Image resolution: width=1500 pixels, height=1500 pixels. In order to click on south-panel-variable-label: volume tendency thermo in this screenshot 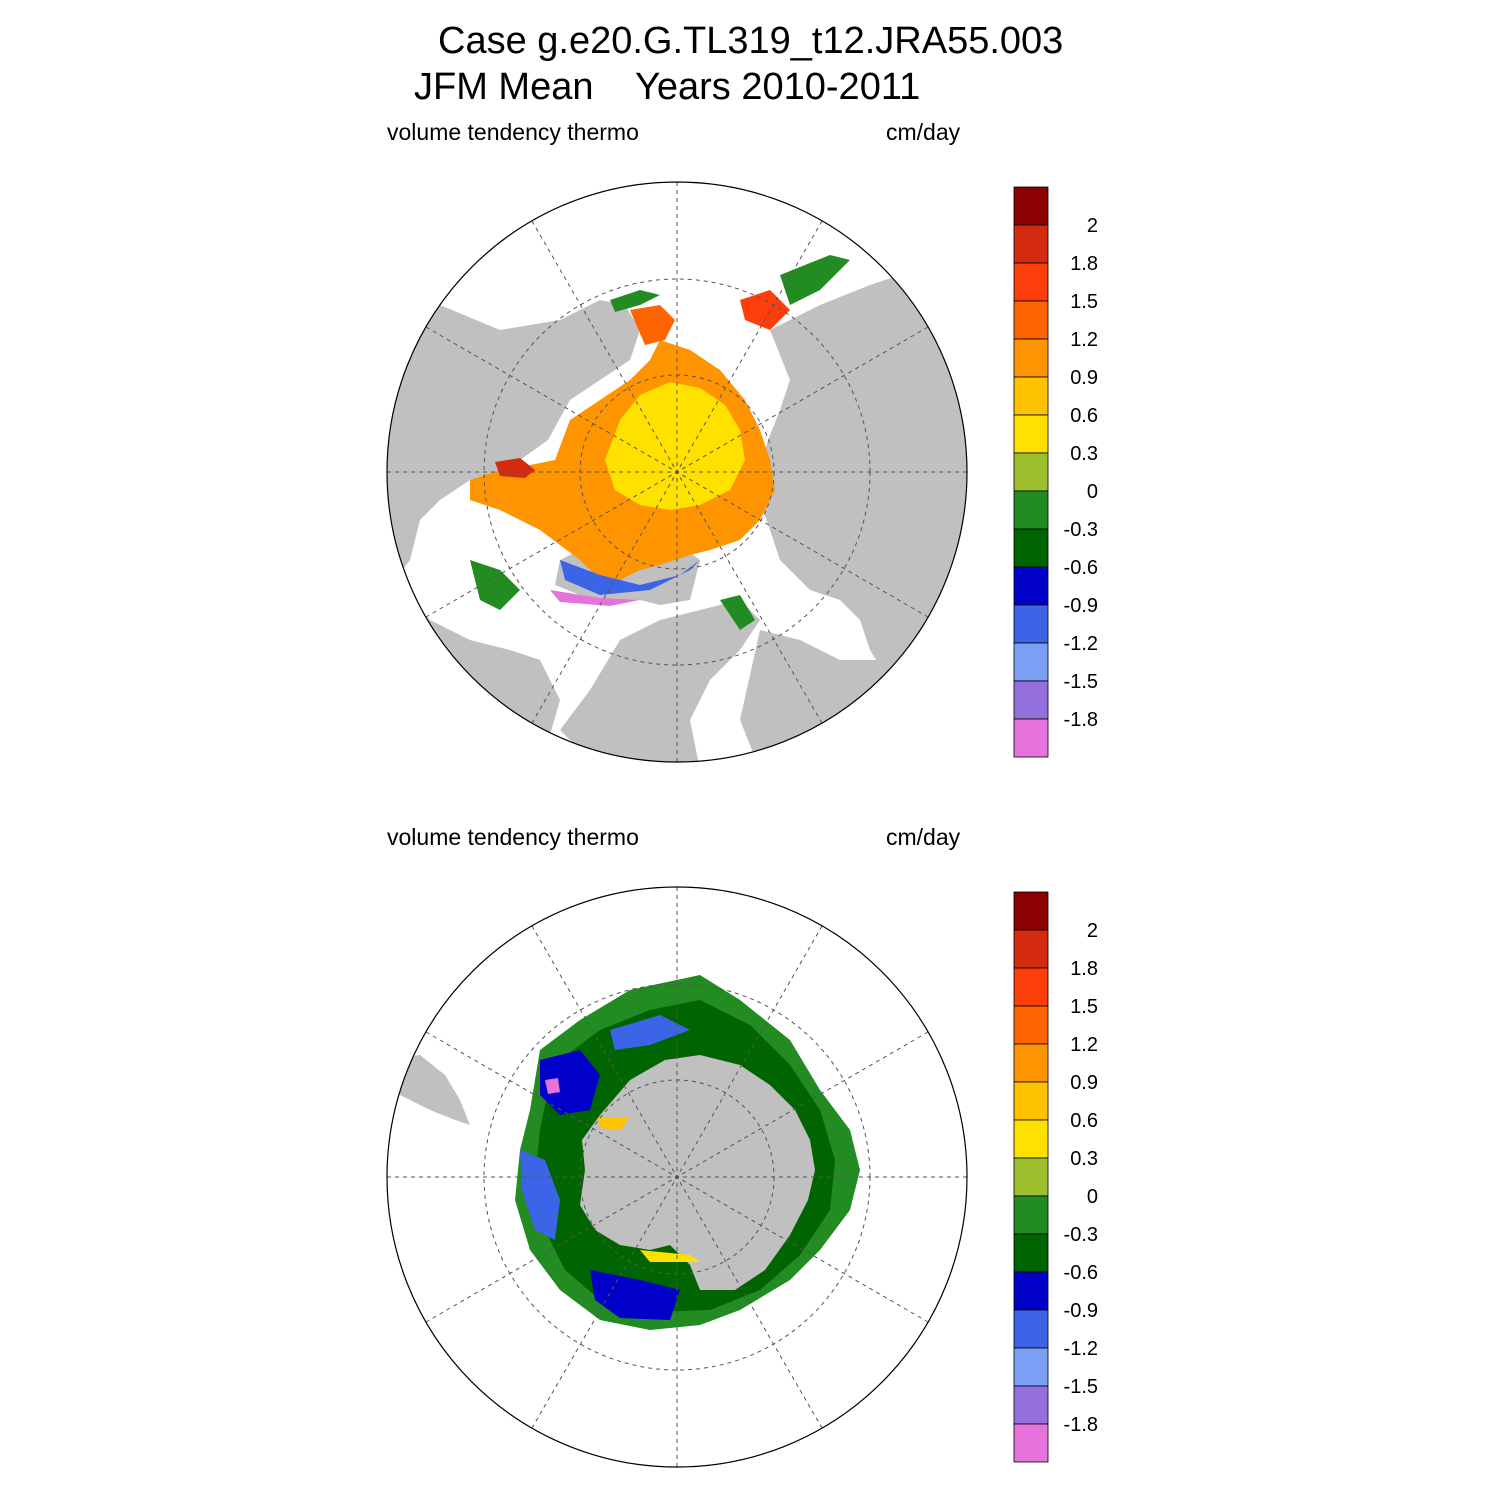, I will do `click(513, 837)`.